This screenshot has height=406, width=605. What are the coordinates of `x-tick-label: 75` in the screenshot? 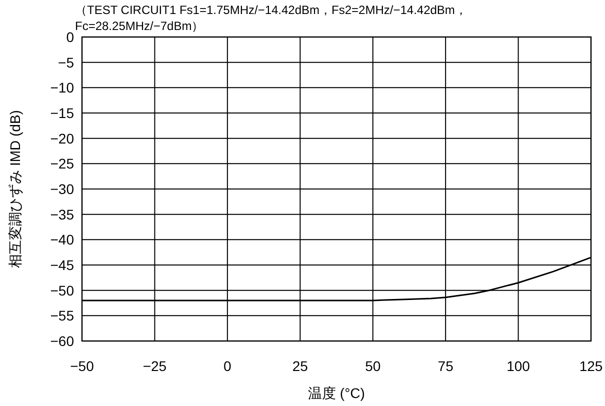 It's located at (446, 366).